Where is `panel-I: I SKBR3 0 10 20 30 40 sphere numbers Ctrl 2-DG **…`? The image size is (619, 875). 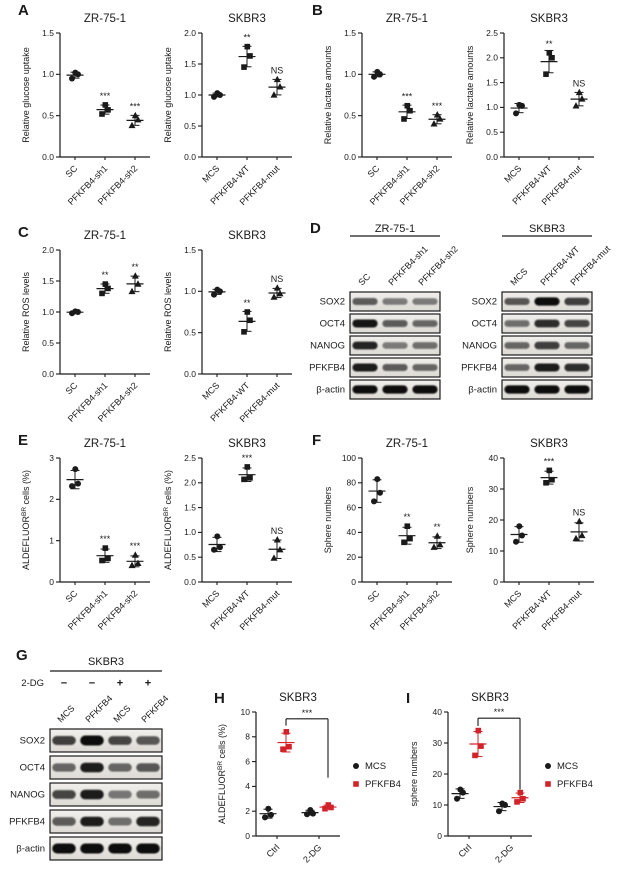 panel-I: I SKBR3 0 10 20 30 40 sphere numbers Ctrl 2-DG **… is located at coordinates (498, 780).